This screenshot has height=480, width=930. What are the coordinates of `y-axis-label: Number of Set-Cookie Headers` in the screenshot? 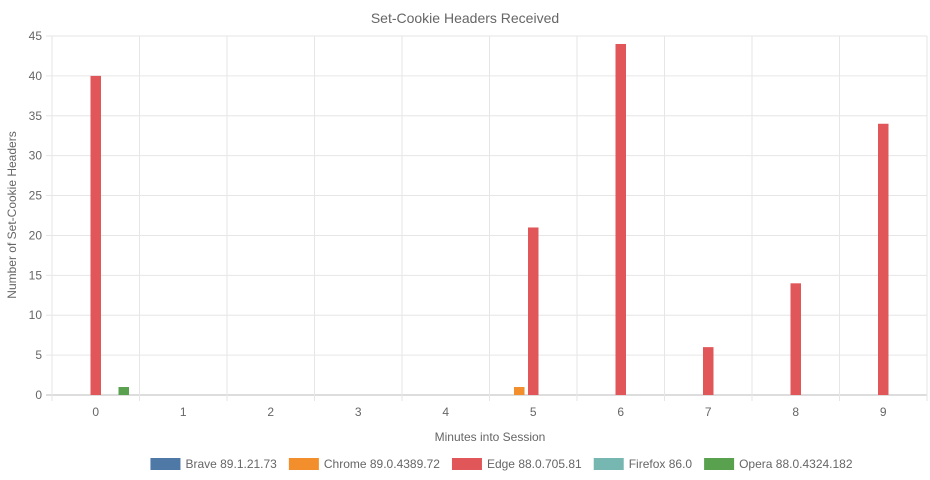 It's located at (12, 214).